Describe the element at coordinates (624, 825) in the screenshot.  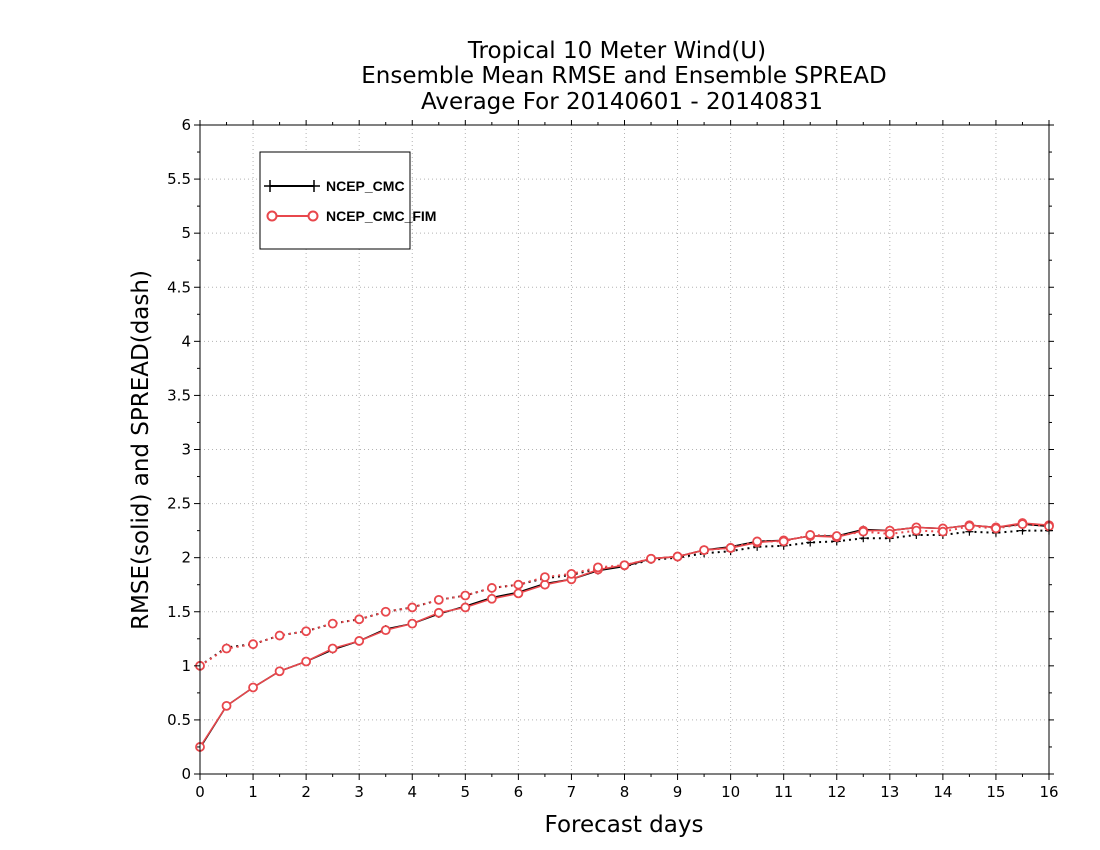
I see `x-axis-label: Forecast days` at that location.